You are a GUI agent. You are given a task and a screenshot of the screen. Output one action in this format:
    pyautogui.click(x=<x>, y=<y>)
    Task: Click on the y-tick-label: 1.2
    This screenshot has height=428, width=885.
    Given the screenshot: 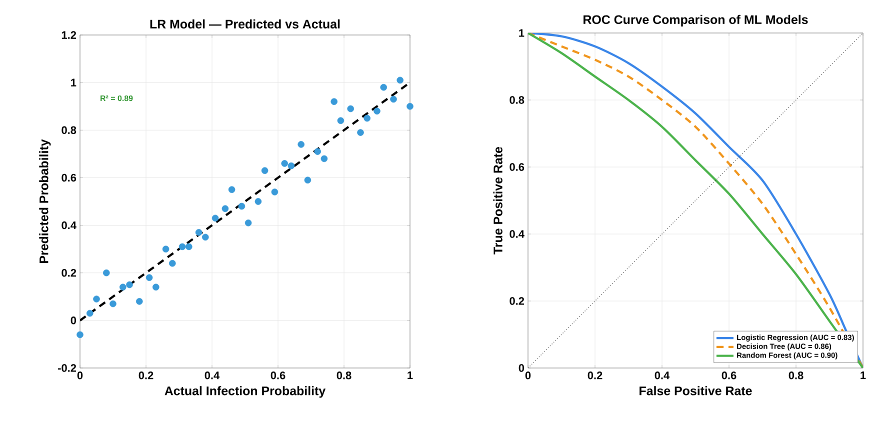 What is the action you would take?
    pyautogui.click(x=69, y=35)
    